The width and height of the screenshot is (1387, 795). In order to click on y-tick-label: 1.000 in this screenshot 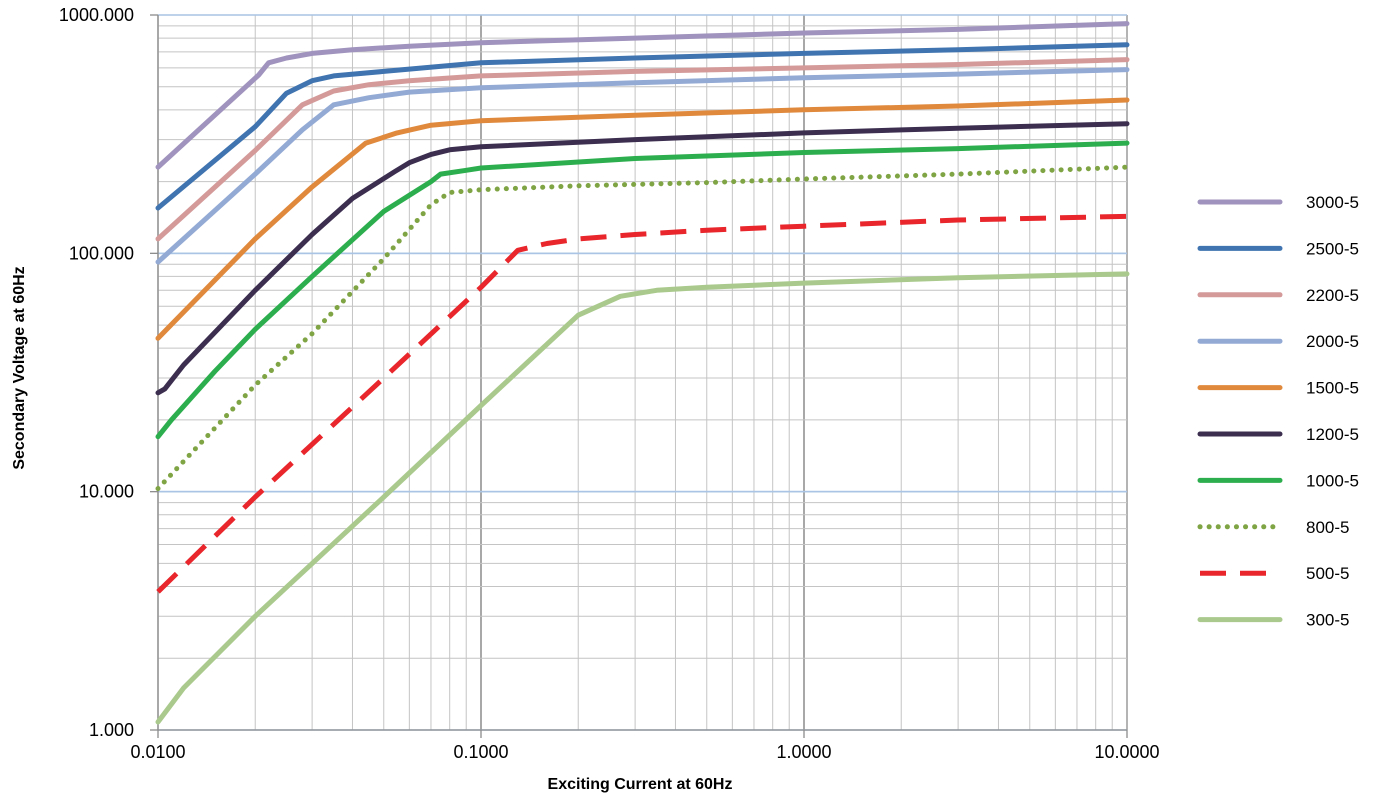, I will do `click(111, 730)`.